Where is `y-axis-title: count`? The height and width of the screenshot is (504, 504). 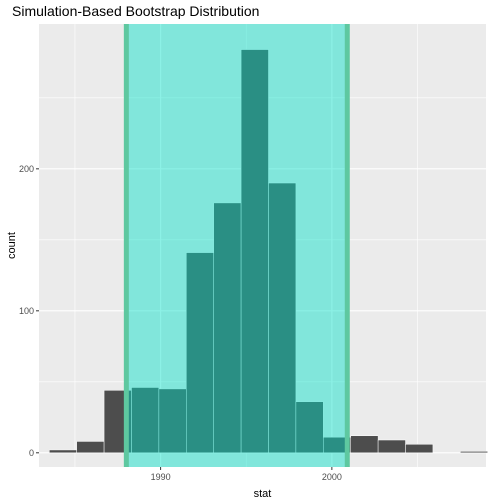
y-axis-title: count is located at coordinates (12, 245).